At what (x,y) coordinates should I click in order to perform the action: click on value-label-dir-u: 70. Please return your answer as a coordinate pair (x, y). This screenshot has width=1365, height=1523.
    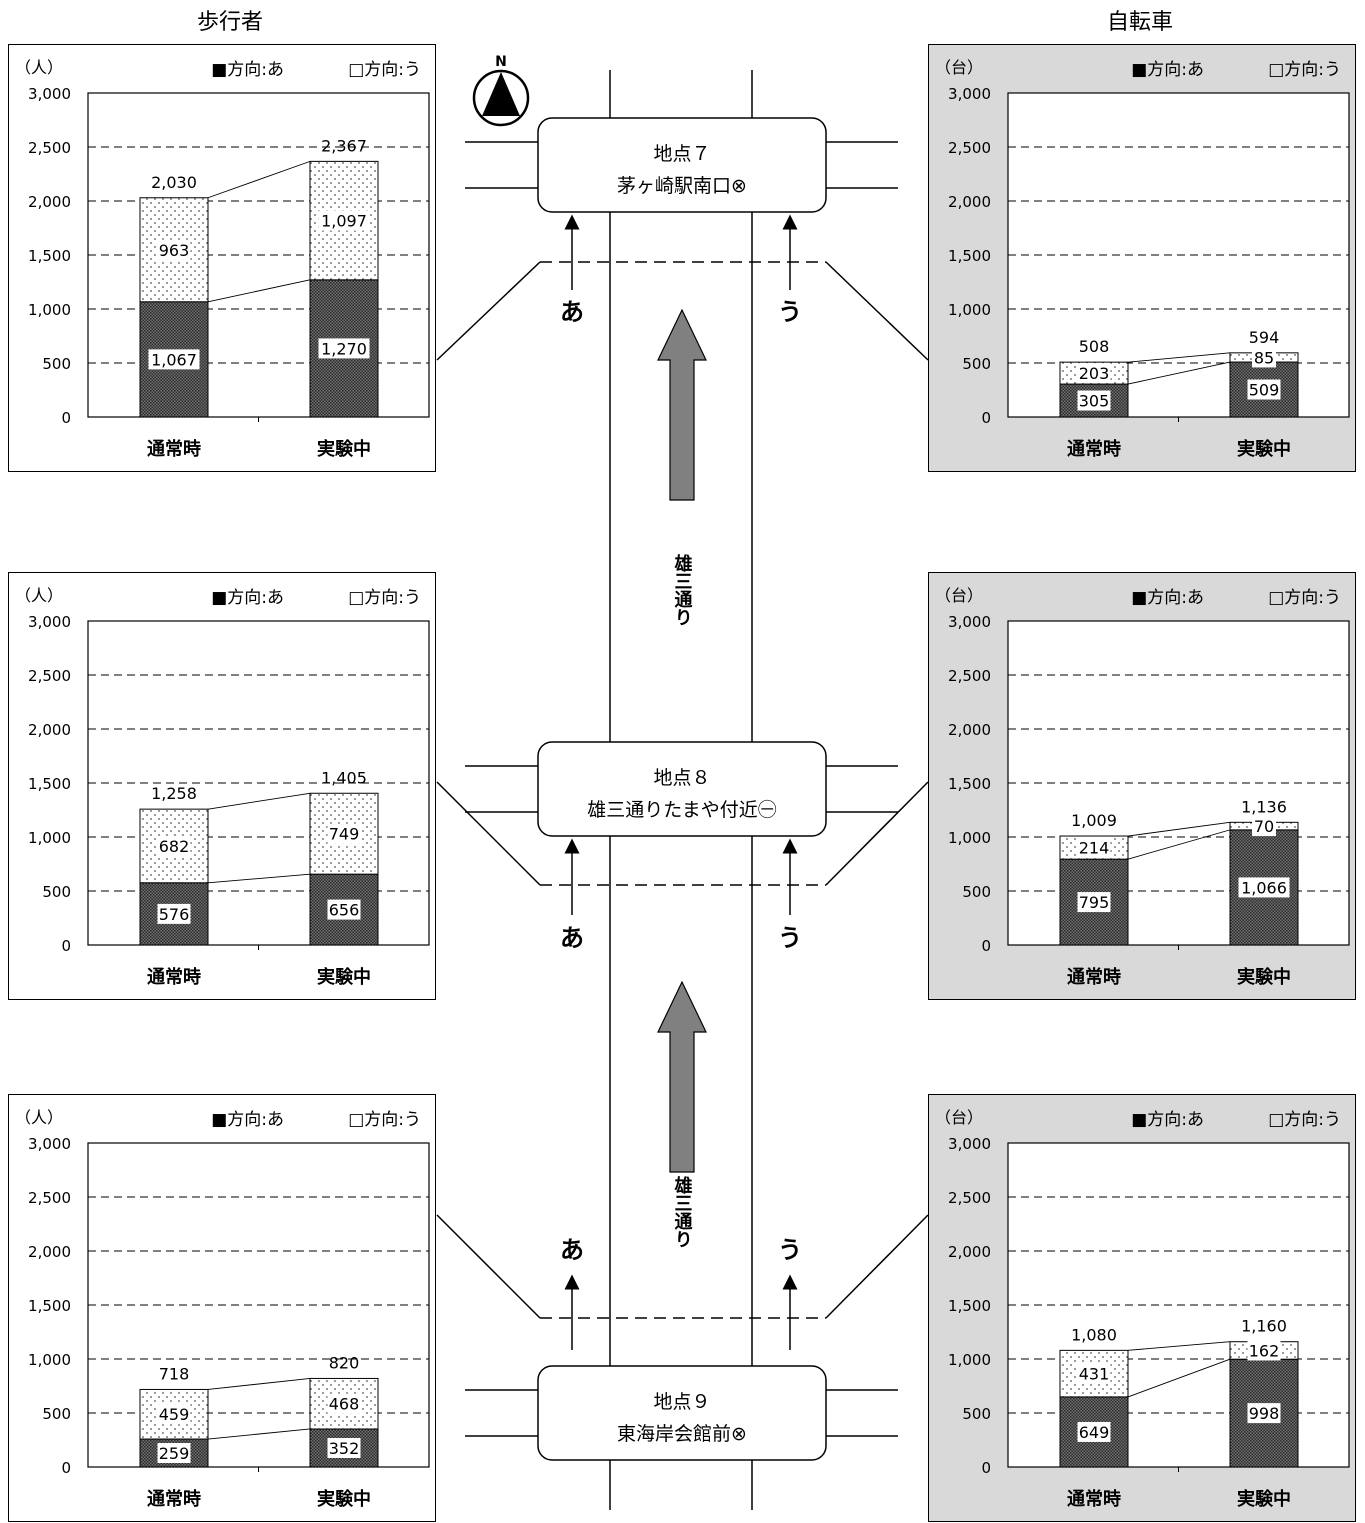
    Looking at the image, I should click on (1264, 826).